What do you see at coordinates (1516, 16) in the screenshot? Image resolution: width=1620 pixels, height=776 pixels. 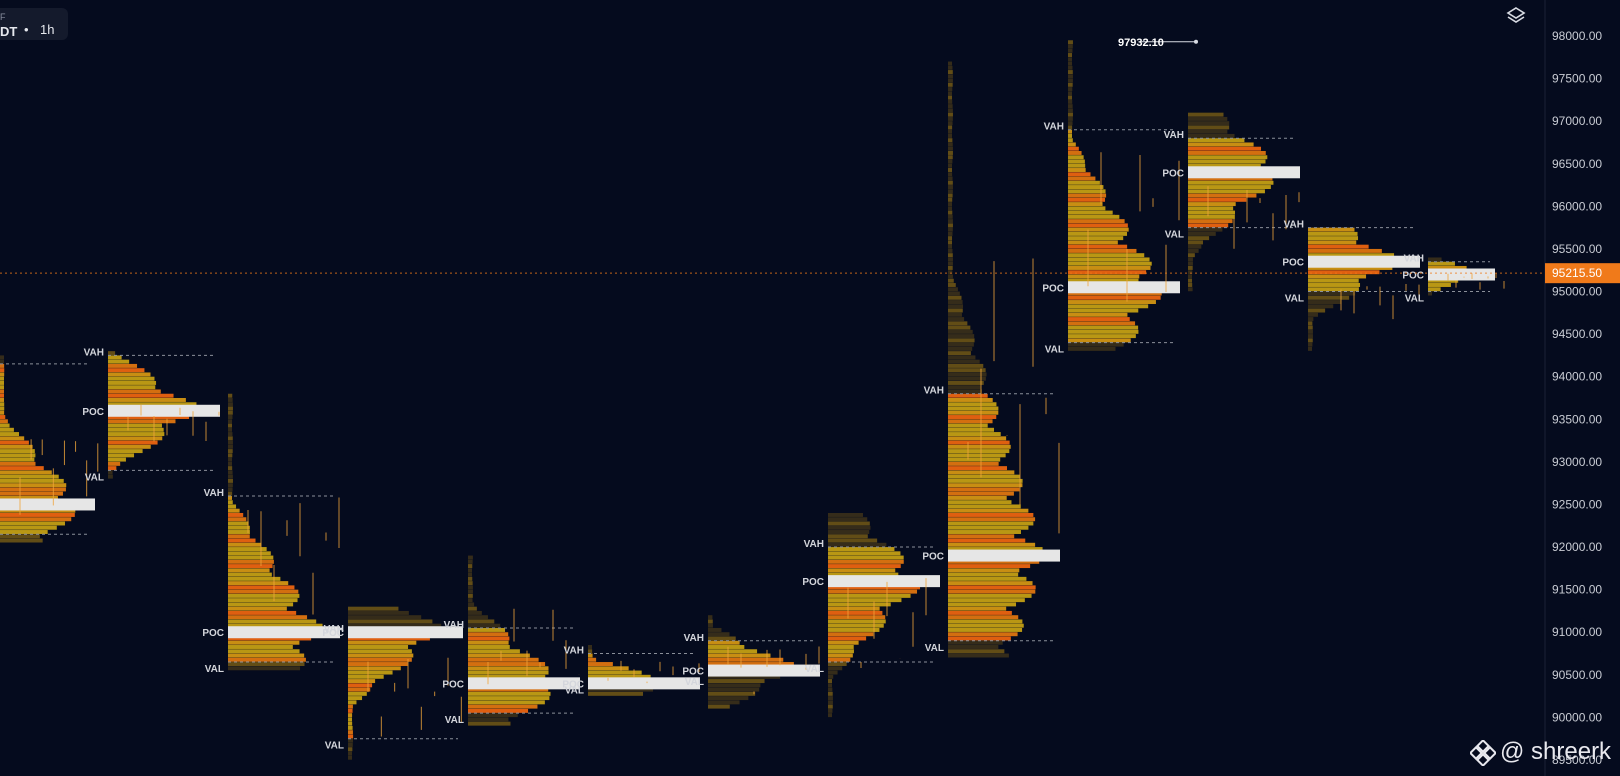 I see `layers-icon` at bounding box center [1516, 16].